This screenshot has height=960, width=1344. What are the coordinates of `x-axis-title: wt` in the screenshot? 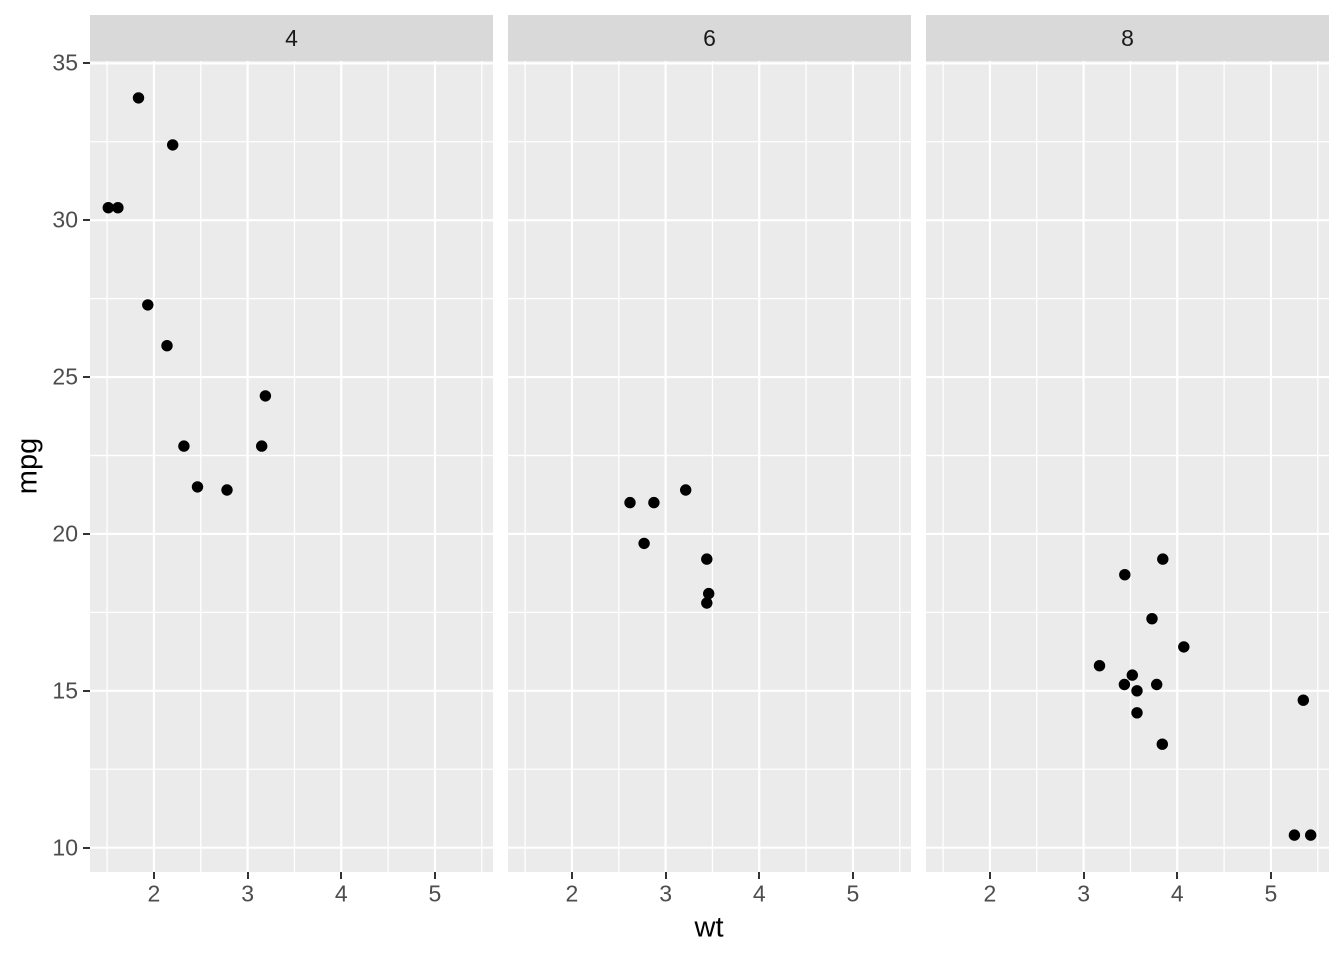 It's located at (709, 927).